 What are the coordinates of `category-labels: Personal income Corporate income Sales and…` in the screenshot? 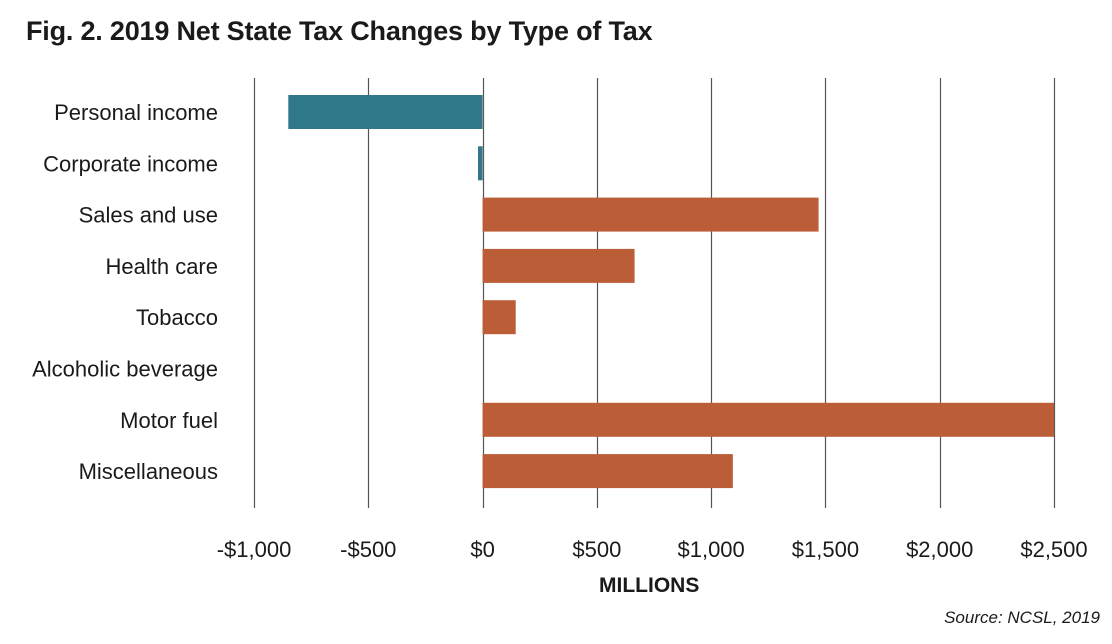 It's located at (125, 292).